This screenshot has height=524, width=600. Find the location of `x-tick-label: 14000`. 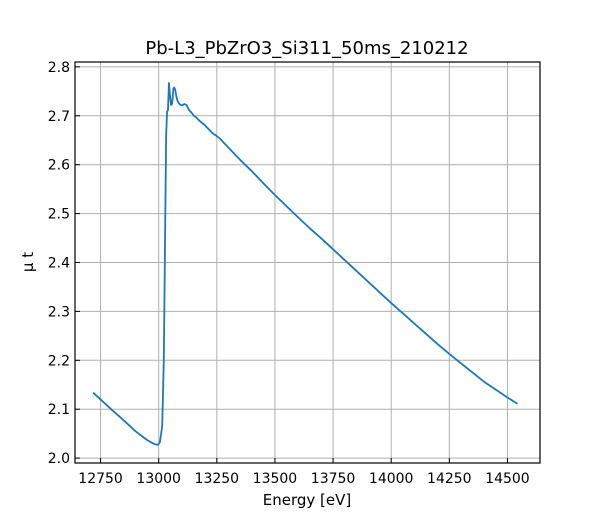

x-tick-label: 14000 is located at coordinates (391, 479).